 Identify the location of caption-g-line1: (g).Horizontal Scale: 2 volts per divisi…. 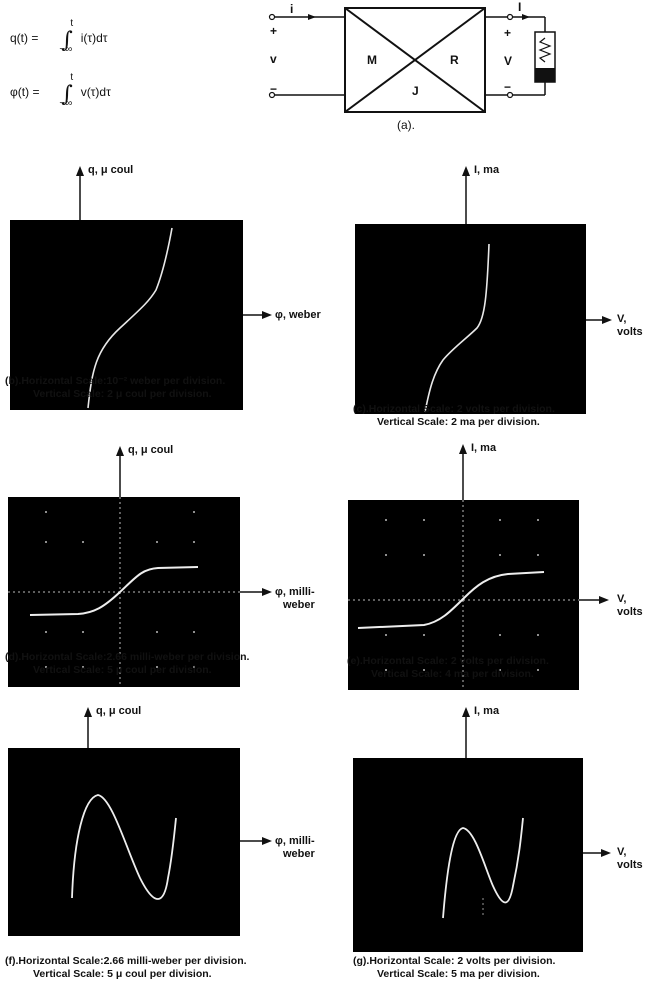
(454, 961).